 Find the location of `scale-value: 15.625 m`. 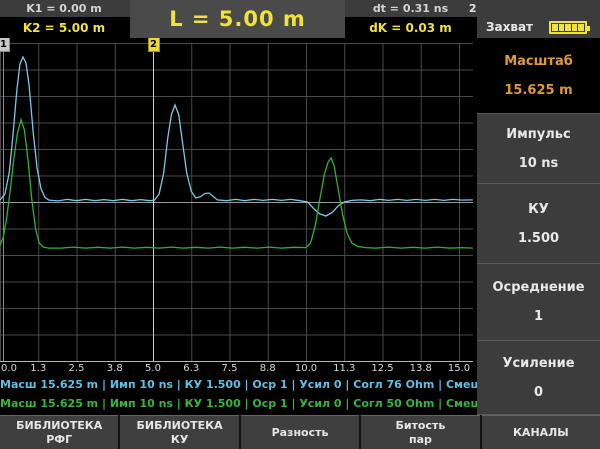

scale-value: 15.625 m is located at coordinates (538, 90).